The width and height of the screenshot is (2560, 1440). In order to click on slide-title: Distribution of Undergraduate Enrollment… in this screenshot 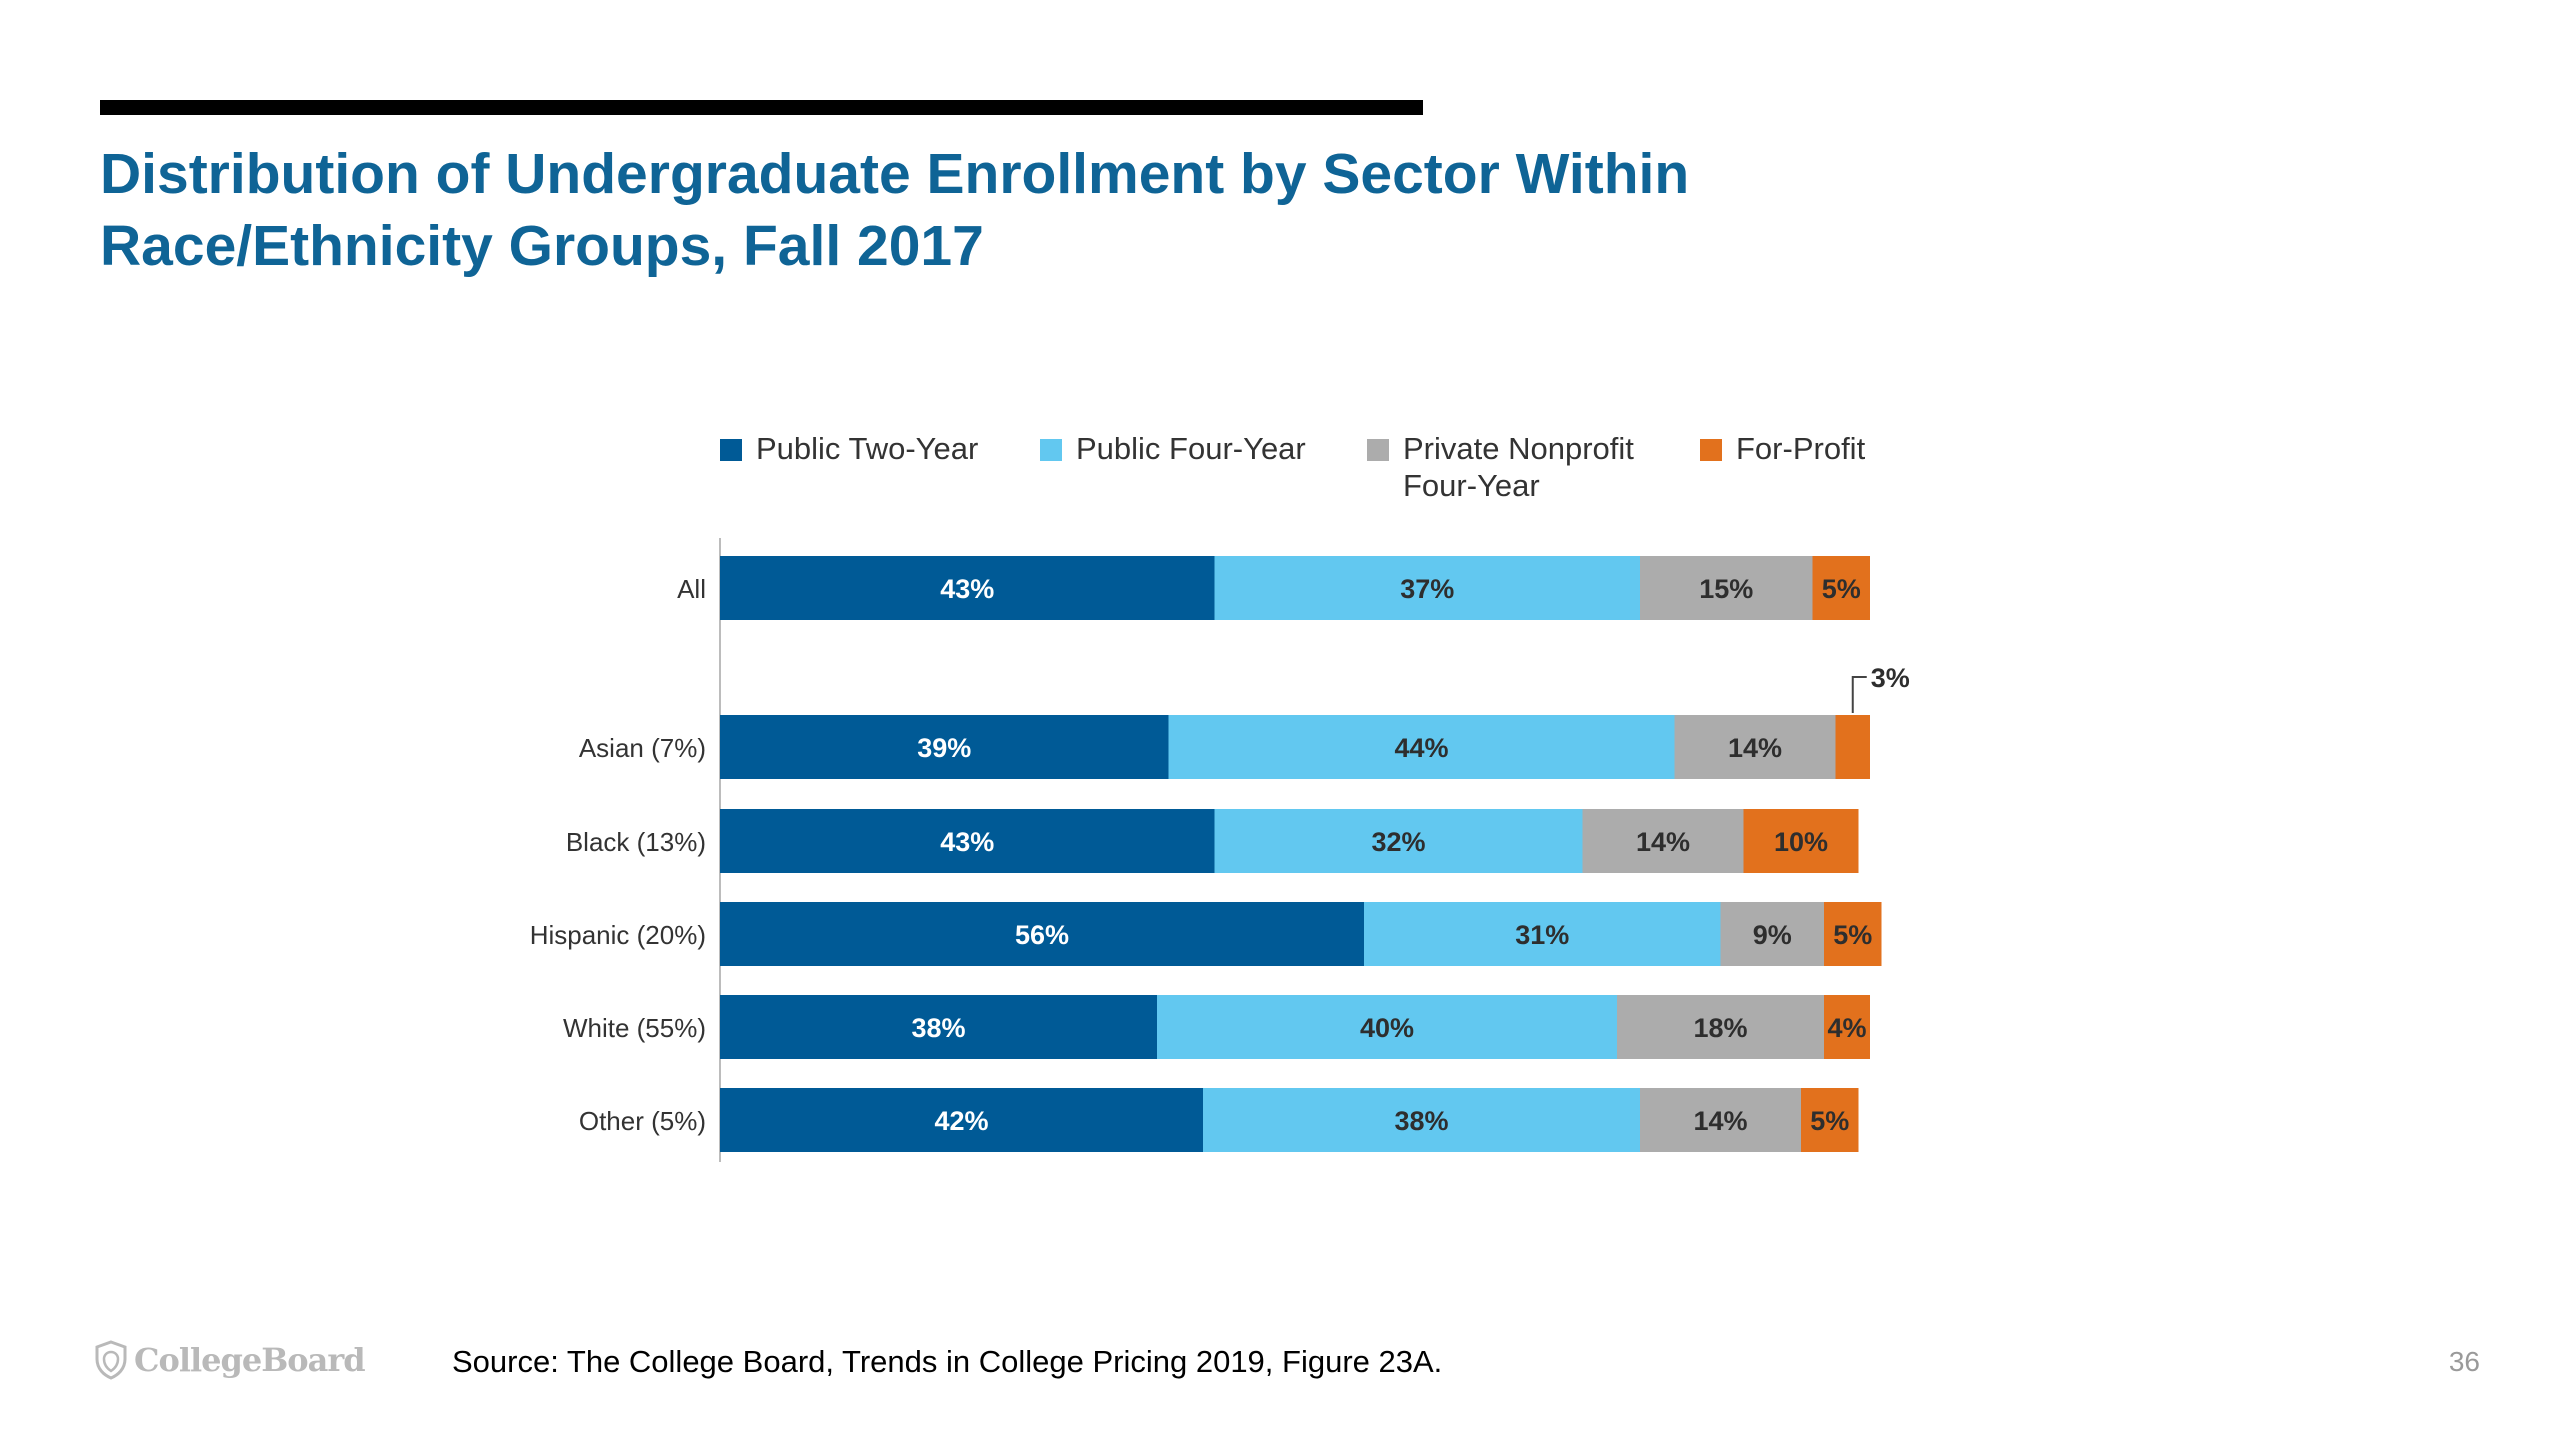, I will do `click(1000, 210)`.